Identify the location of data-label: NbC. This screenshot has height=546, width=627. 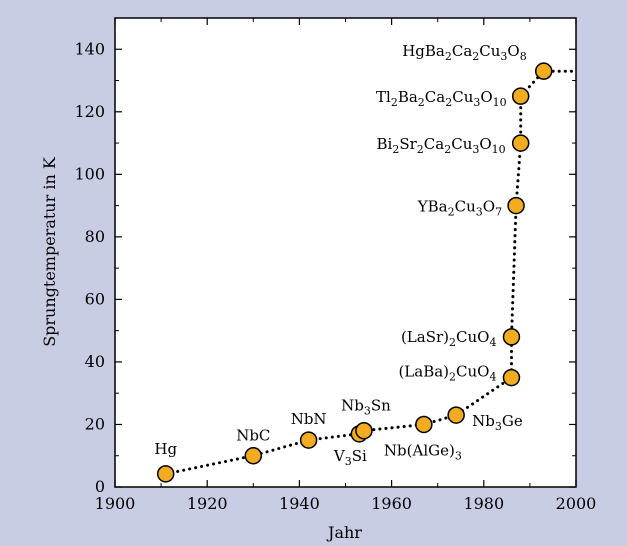
(253, 436).